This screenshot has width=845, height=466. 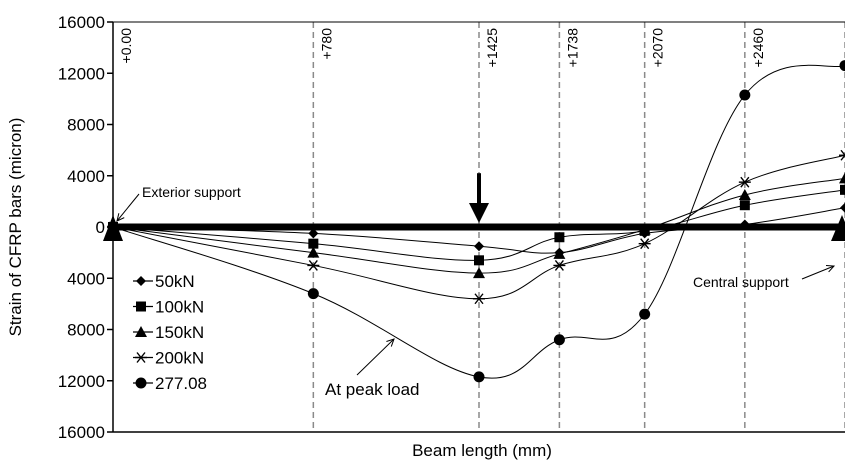 I want to click on legend-label: 50kN, so click(x=175, y=281).